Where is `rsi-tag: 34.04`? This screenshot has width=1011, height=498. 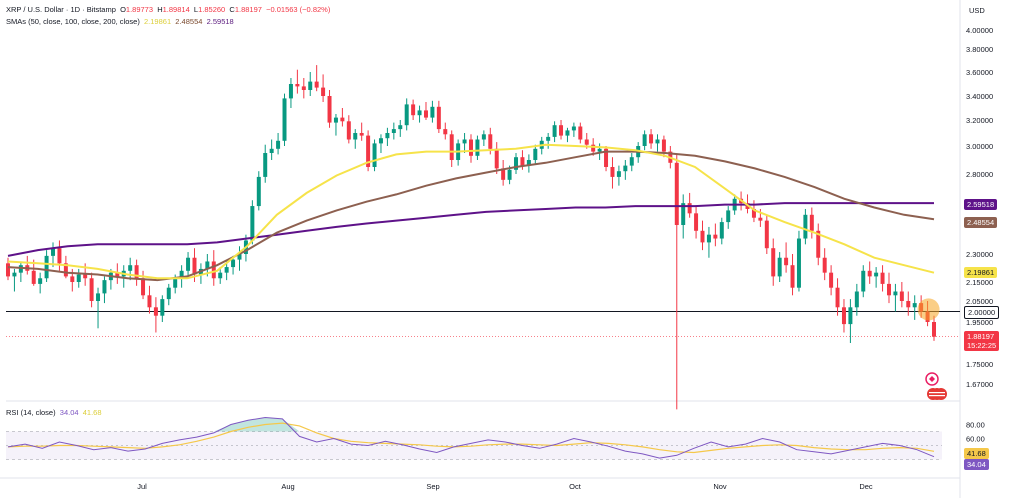 rsi-tag: 34.04 is located at coordinates (976, 464).